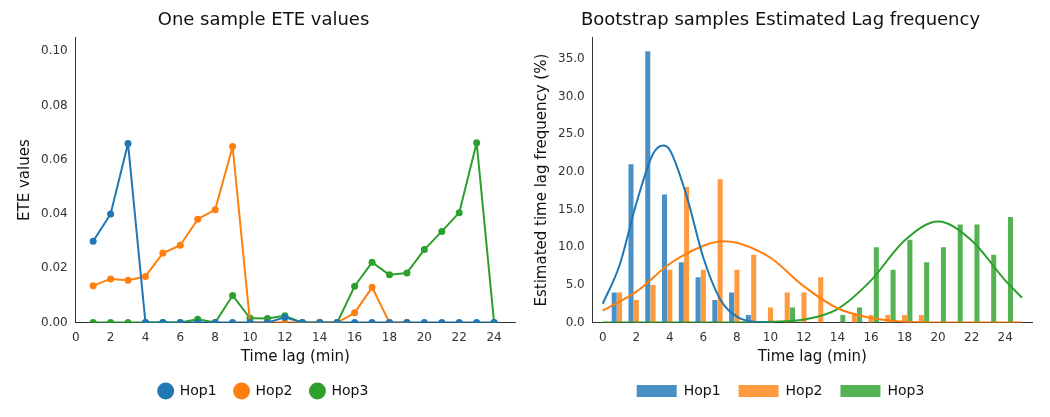 The image size is (1050, 417). What do you see at coordinates (571, 170) in the screenshot?
I see `y-tick-label: 20.0` at bounding box center [571, 170].